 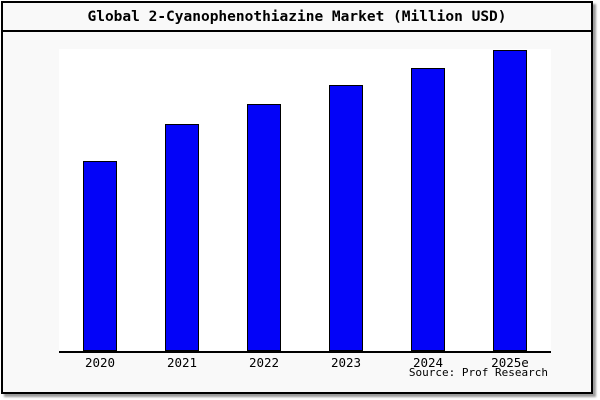 What do you see at coordinates (346, 218) in the screenshot?
I see `bar-2023` at bounding box center [346, 218].